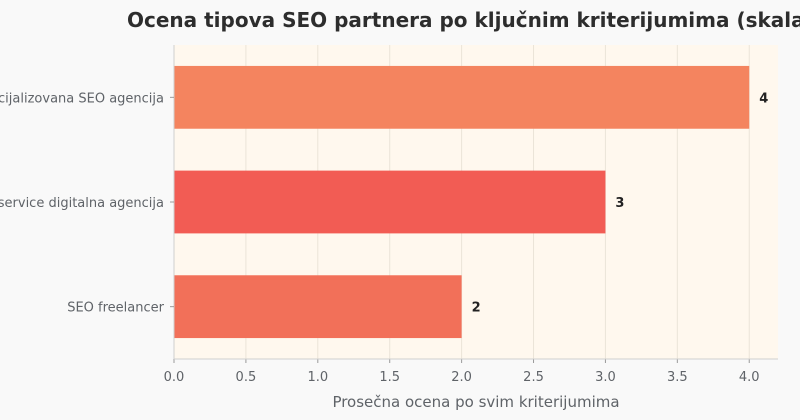 This screenshot has width=800, height=420. Describe the element at coordinates (389, 377) in the screenshot. I see `x-tick-label: 1.5` at that location.